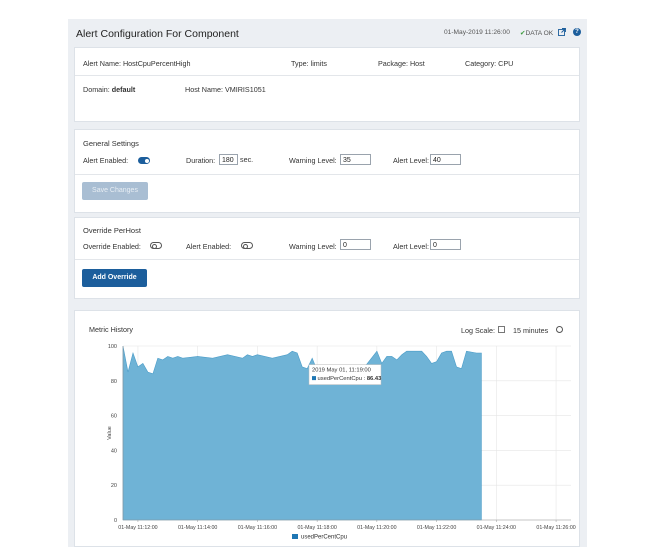 This screenshot has height=547, width=655. What do you see at coordinates (115, 521) in the screenshot?
I see `y-tick-label: 0` at bounding box center [115, 521].